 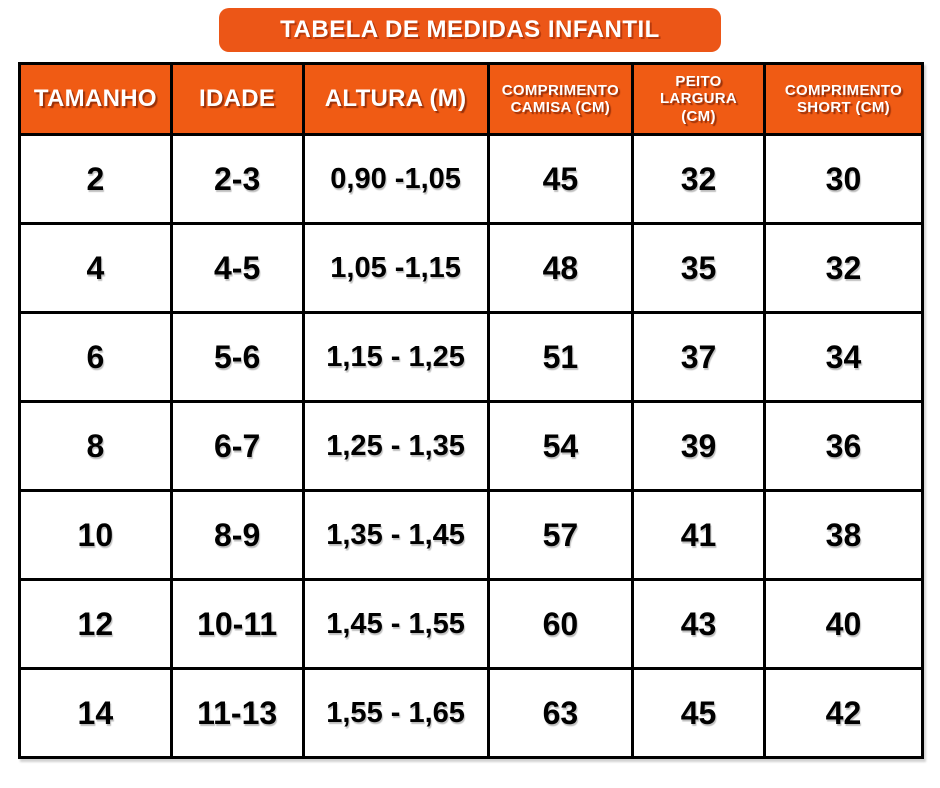 I want to click on table-row: 10 8-9 1,35 - 1,45 57 41 38, so click(x=471, y=535).